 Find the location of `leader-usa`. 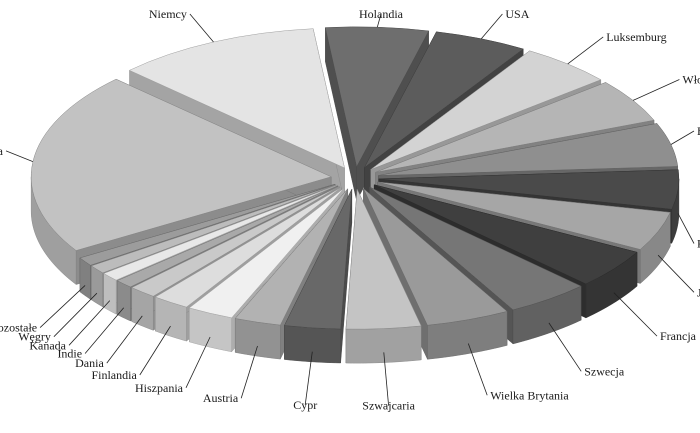

leader-usa is located at coordinates (491, 26).